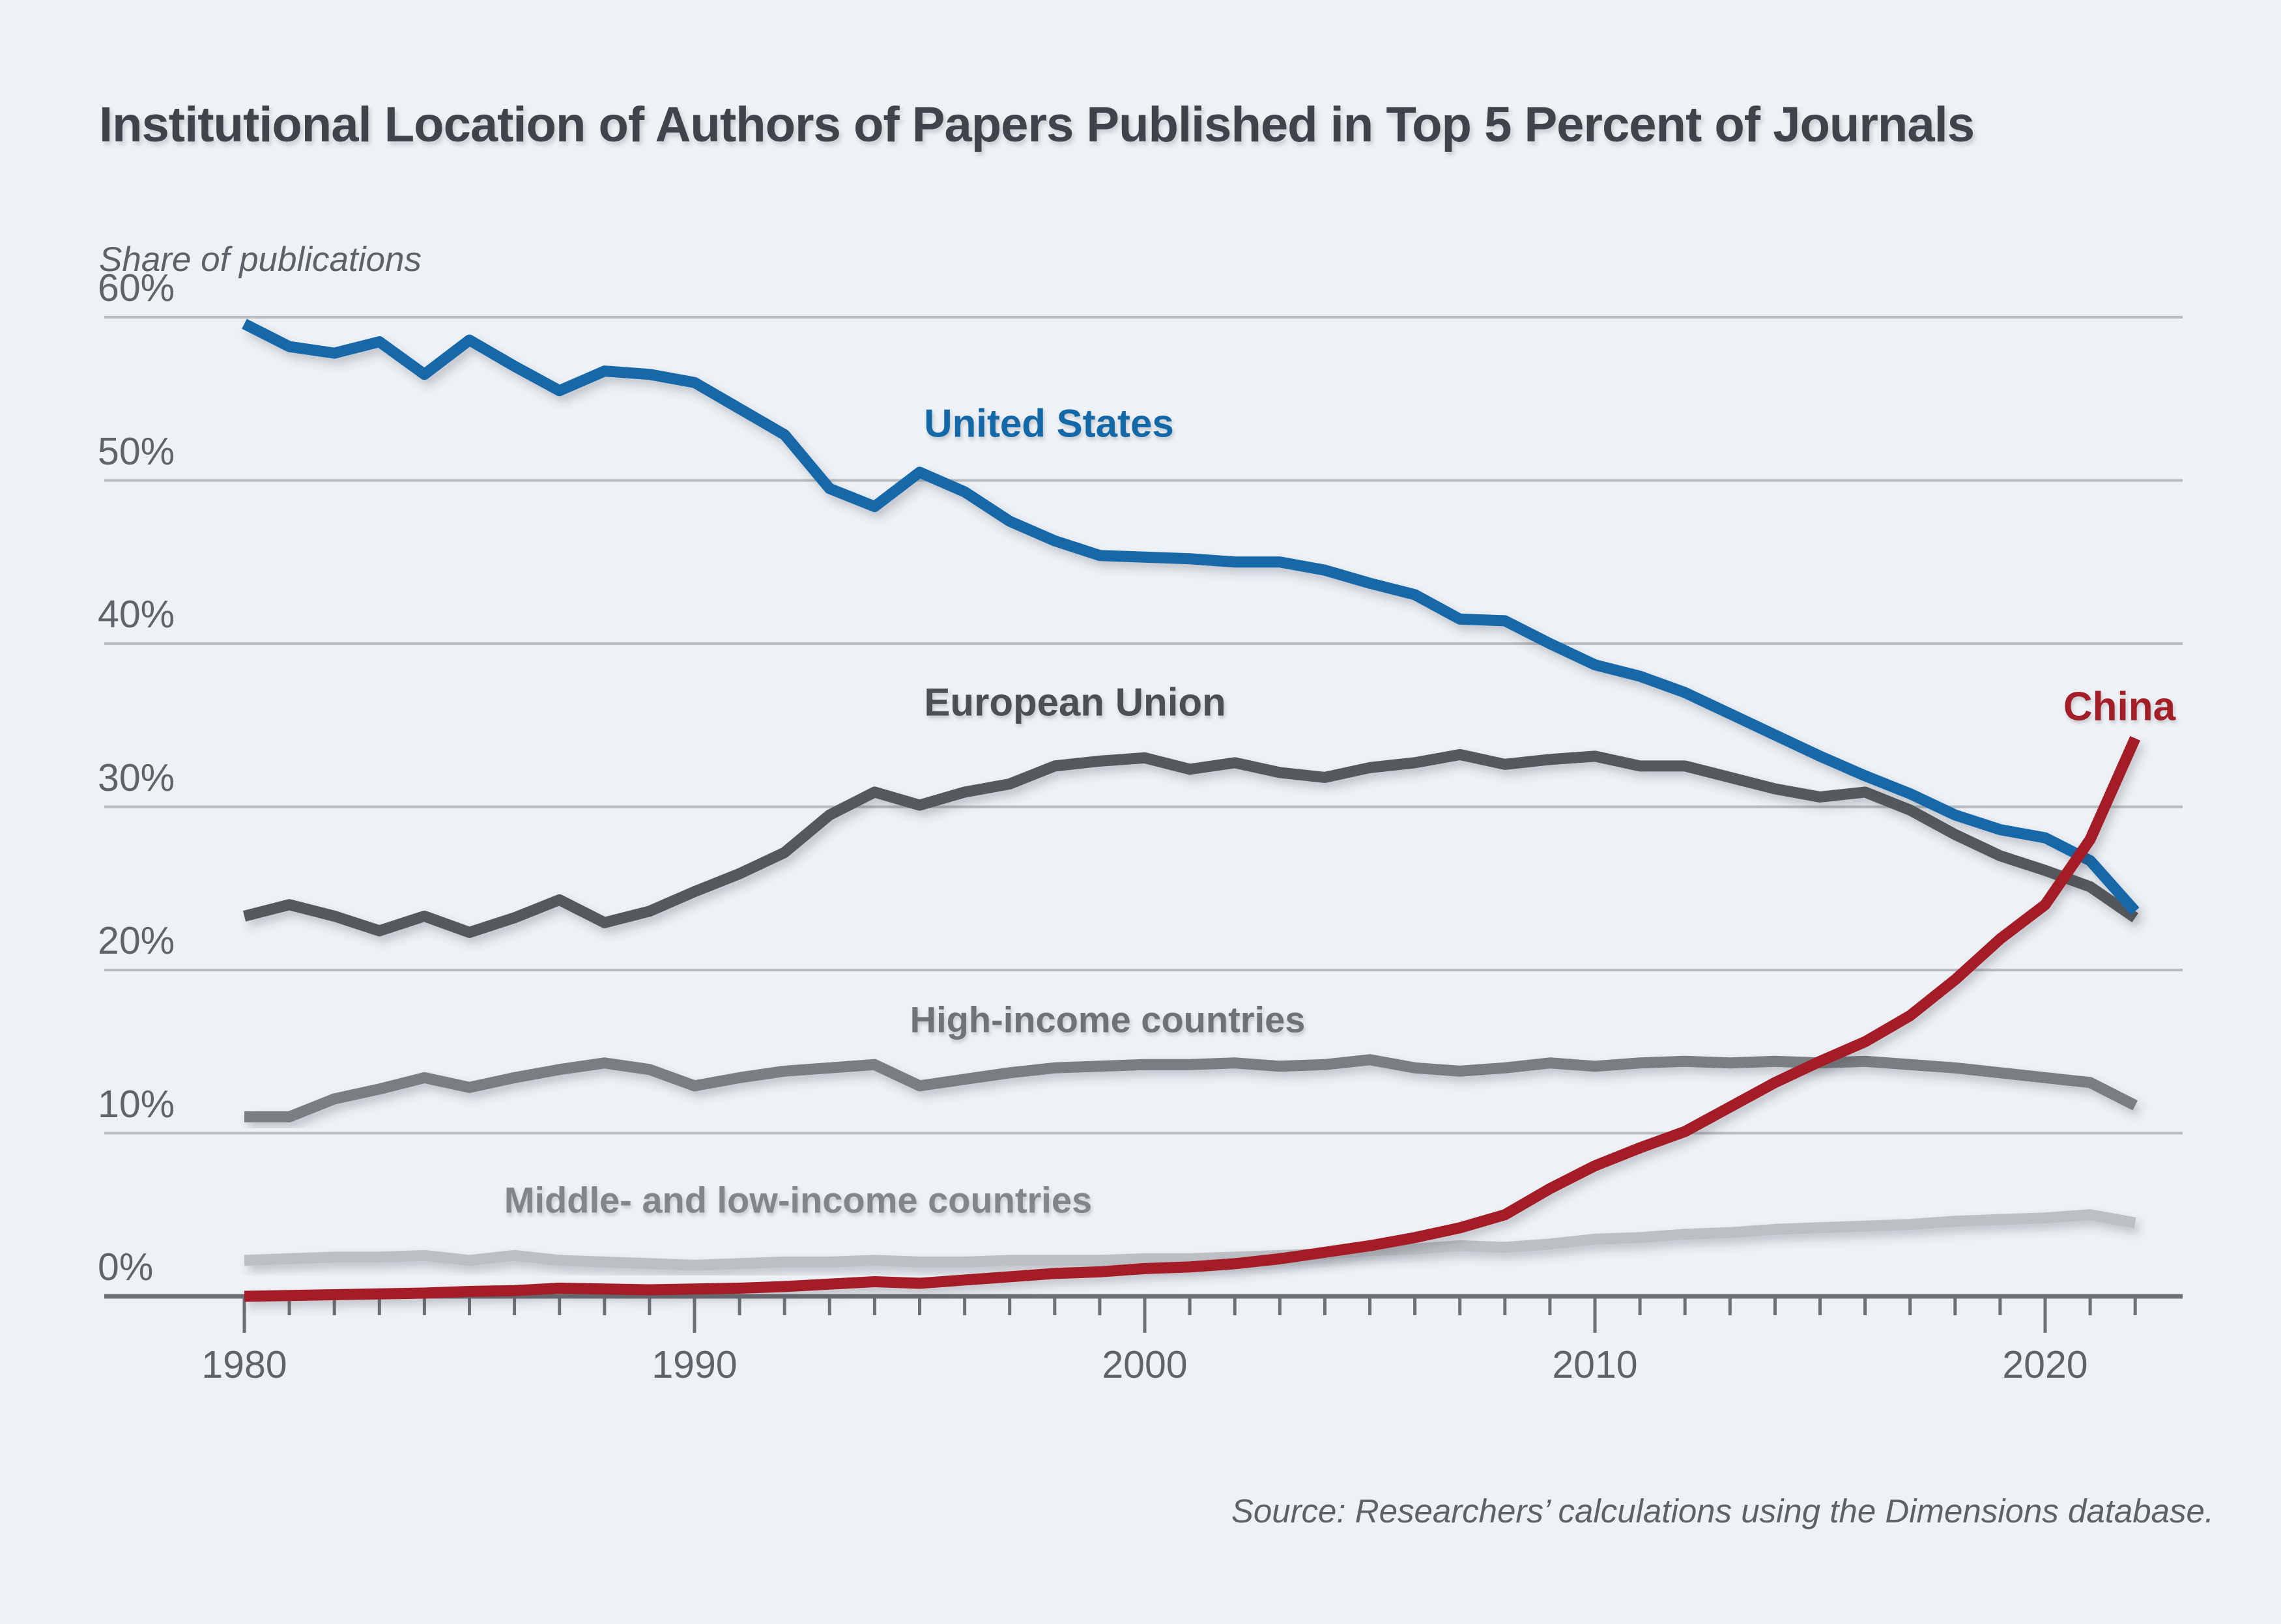  I want to click on series-label-united-states: United States, so click(1049, 423).